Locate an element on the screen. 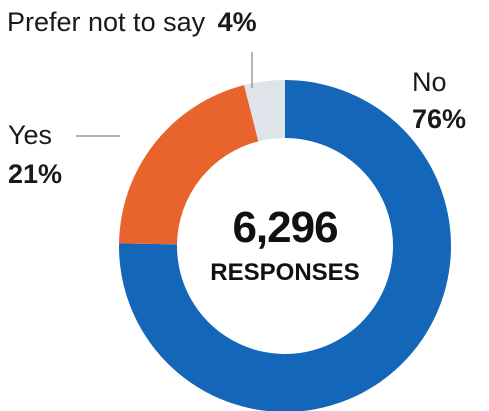 This screenshot has height=411, width=489. center-total-value: 6,296 is located at coordinates (284, 227).